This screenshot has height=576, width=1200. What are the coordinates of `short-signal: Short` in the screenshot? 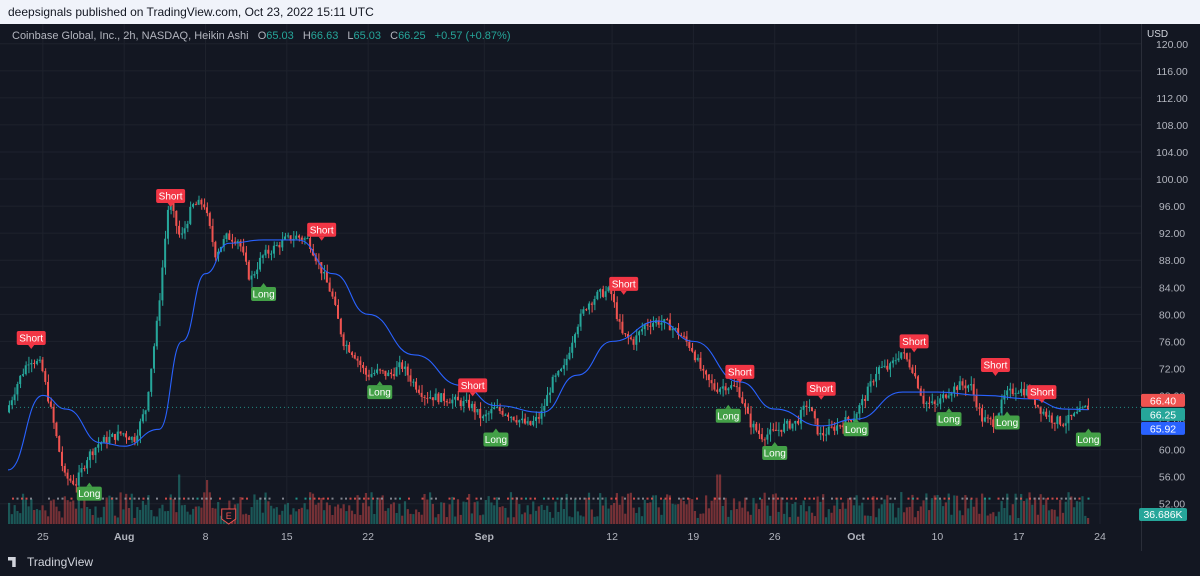 It's located at (473, 387).